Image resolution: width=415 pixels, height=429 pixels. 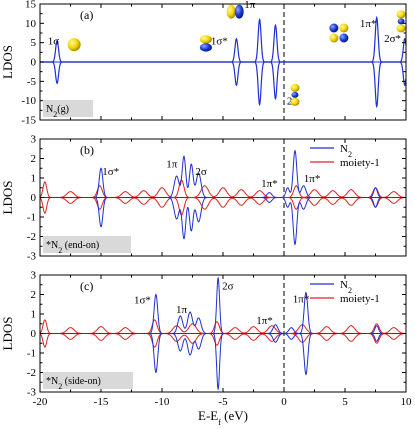 I want to click on peak-annotation: 2σ*, so click(x=392, y=39).